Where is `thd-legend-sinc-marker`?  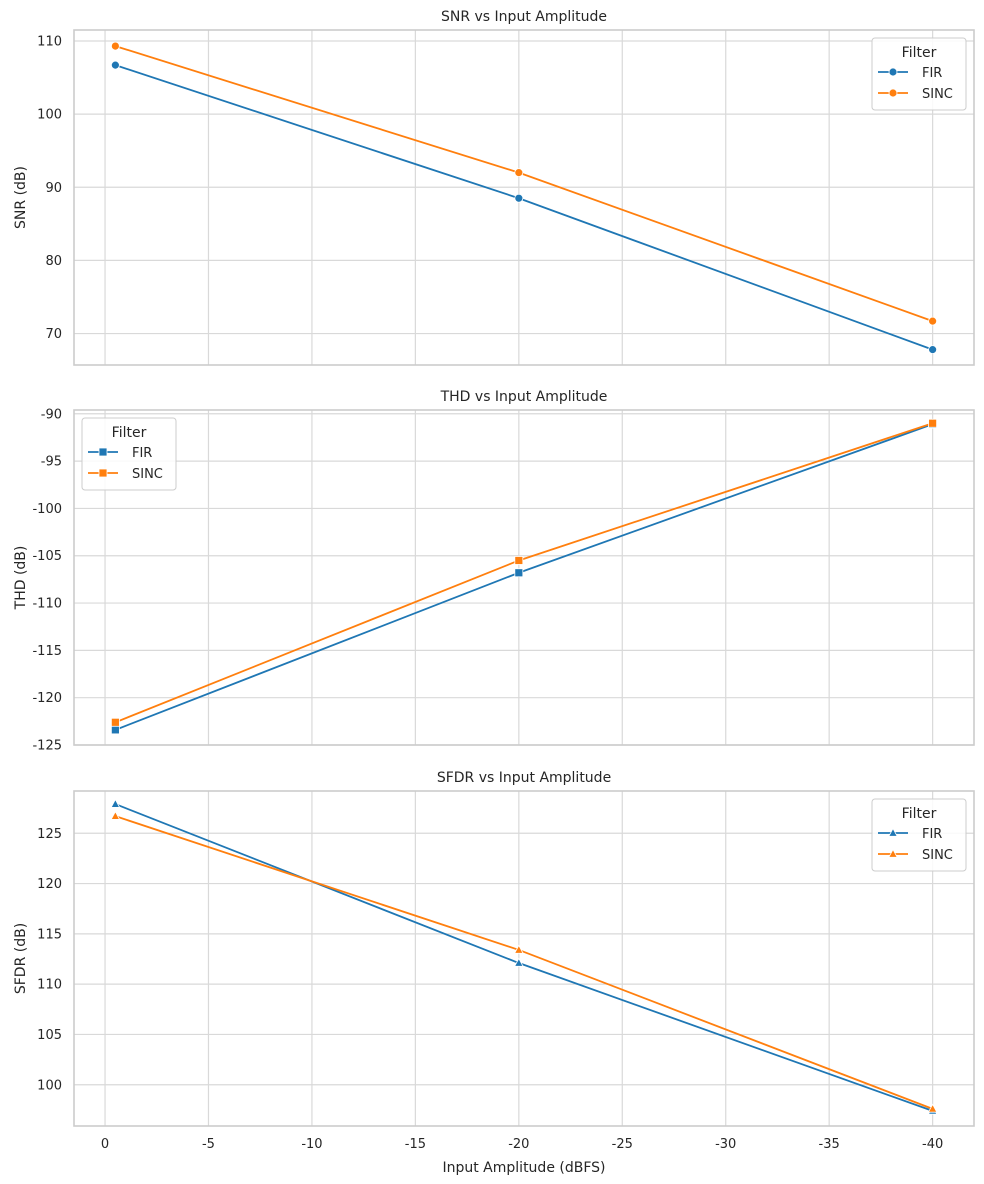 thd-legend-sinc-marker is located at coordinates (103, 473).